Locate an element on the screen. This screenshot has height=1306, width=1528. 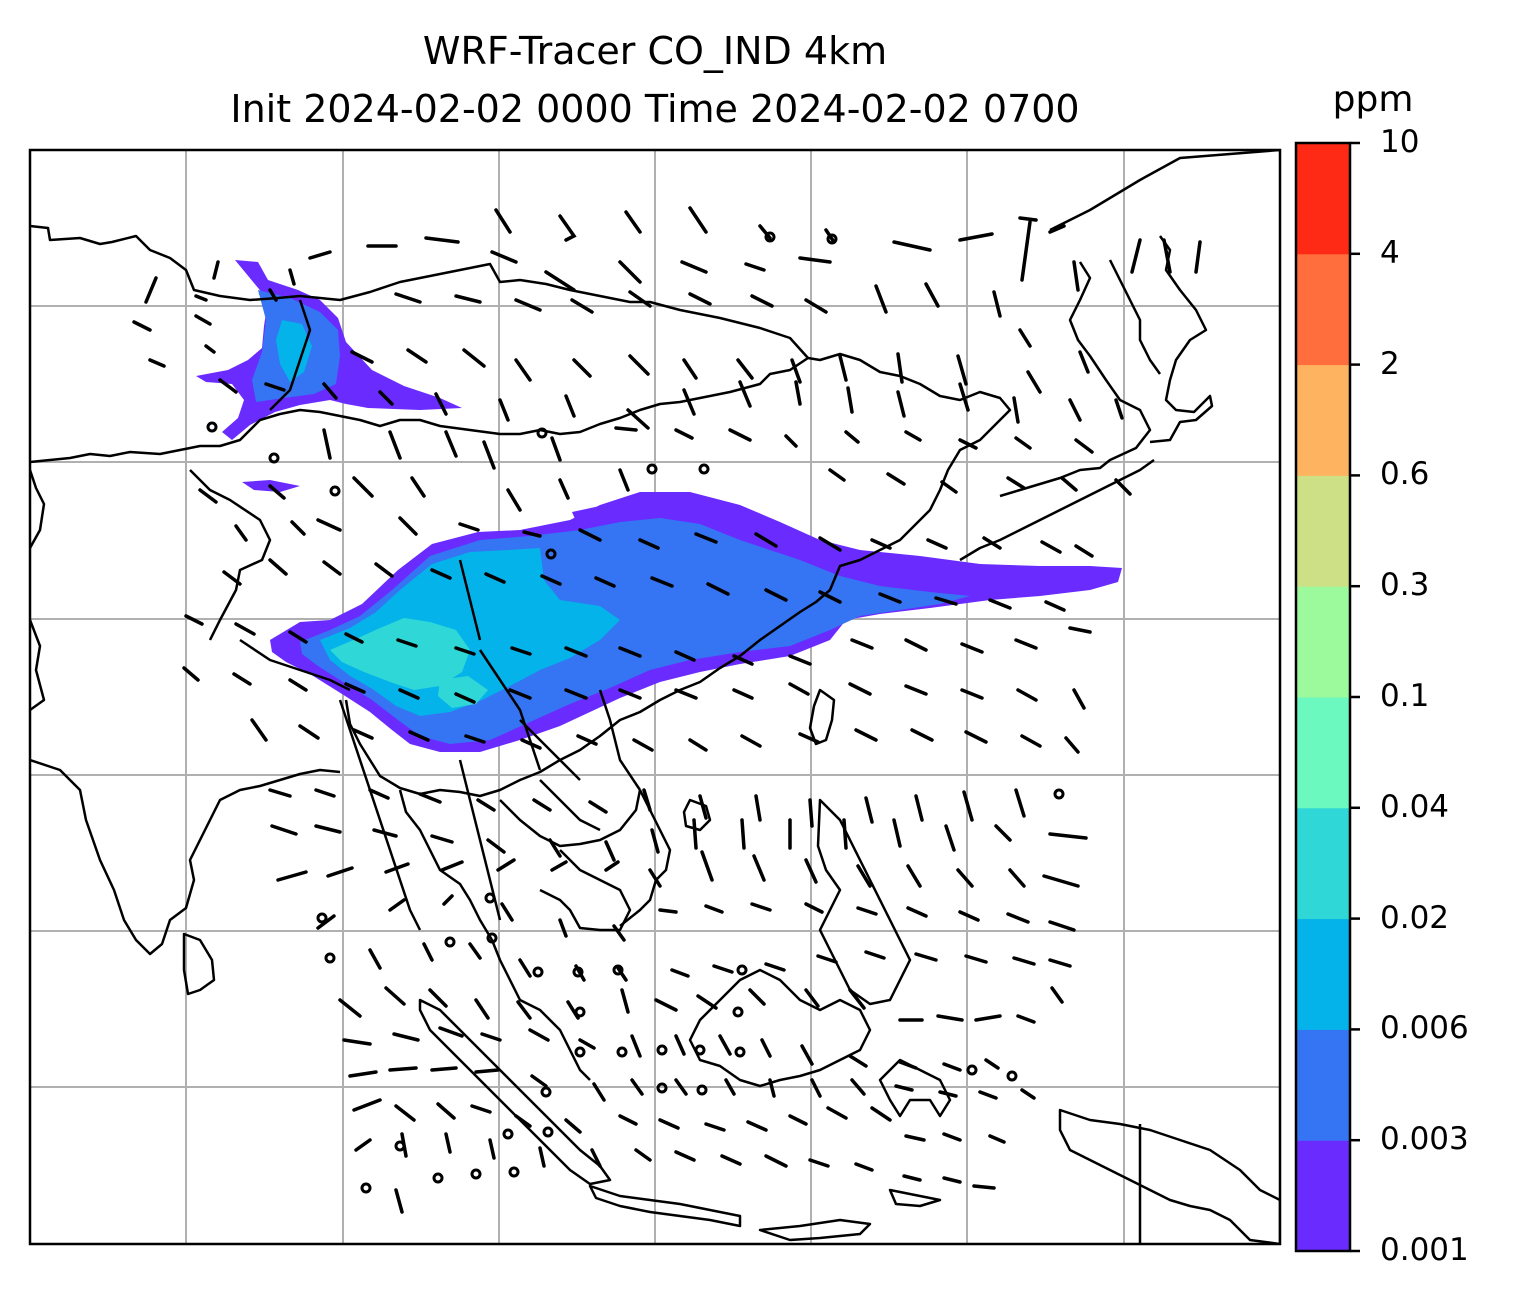
coastline-indochina is located at coordinates (520, 935).